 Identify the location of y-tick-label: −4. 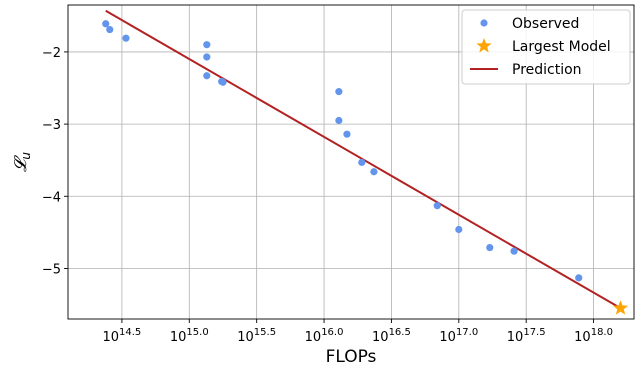
(51, 197).